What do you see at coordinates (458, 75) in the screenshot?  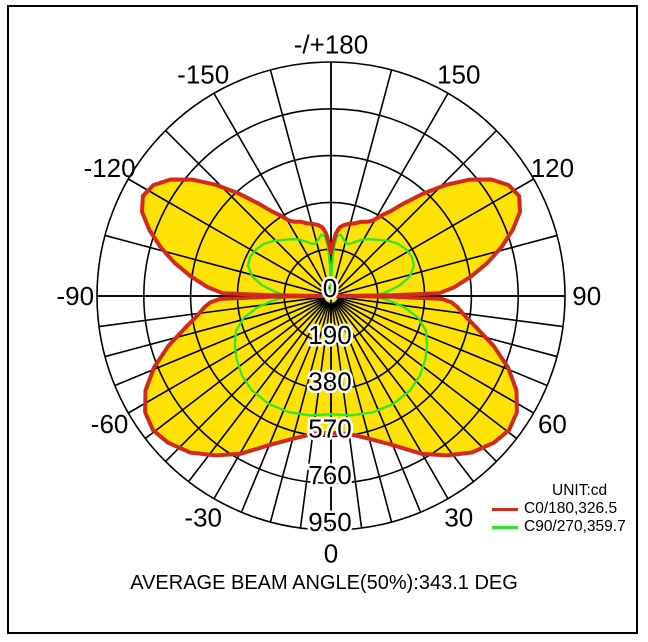 I see `angle-label-150: 150` at bounding box center [458, 75].